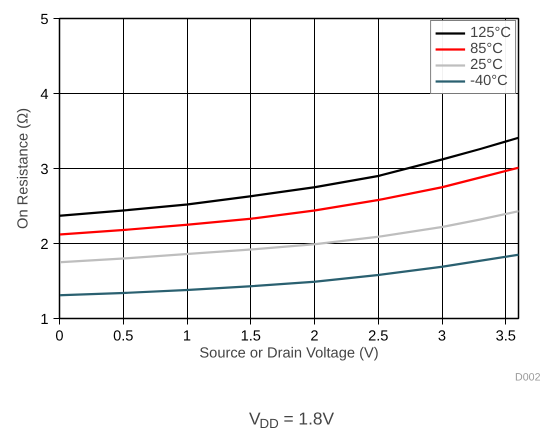  I want to click on y-tick-label: 3, so click(44, 170).